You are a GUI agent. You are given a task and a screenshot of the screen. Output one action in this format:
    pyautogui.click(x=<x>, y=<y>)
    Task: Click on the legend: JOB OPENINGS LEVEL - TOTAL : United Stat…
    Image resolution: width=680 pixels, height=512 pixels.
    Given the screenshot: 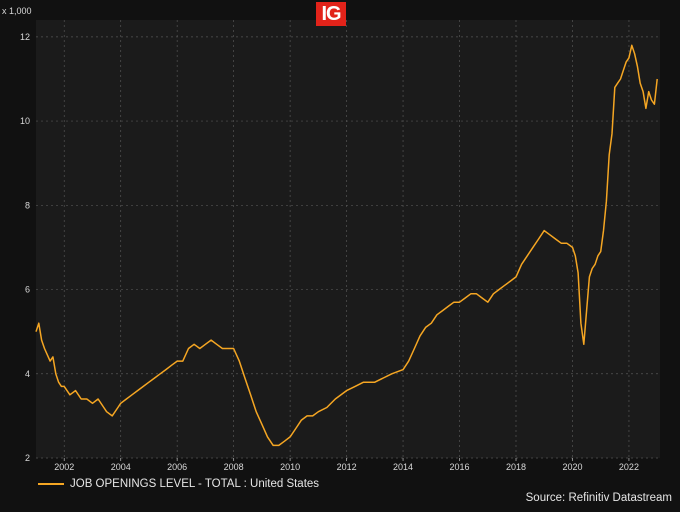 What is the action you would take?
    pyautogui.click(x=178, y=484)
    